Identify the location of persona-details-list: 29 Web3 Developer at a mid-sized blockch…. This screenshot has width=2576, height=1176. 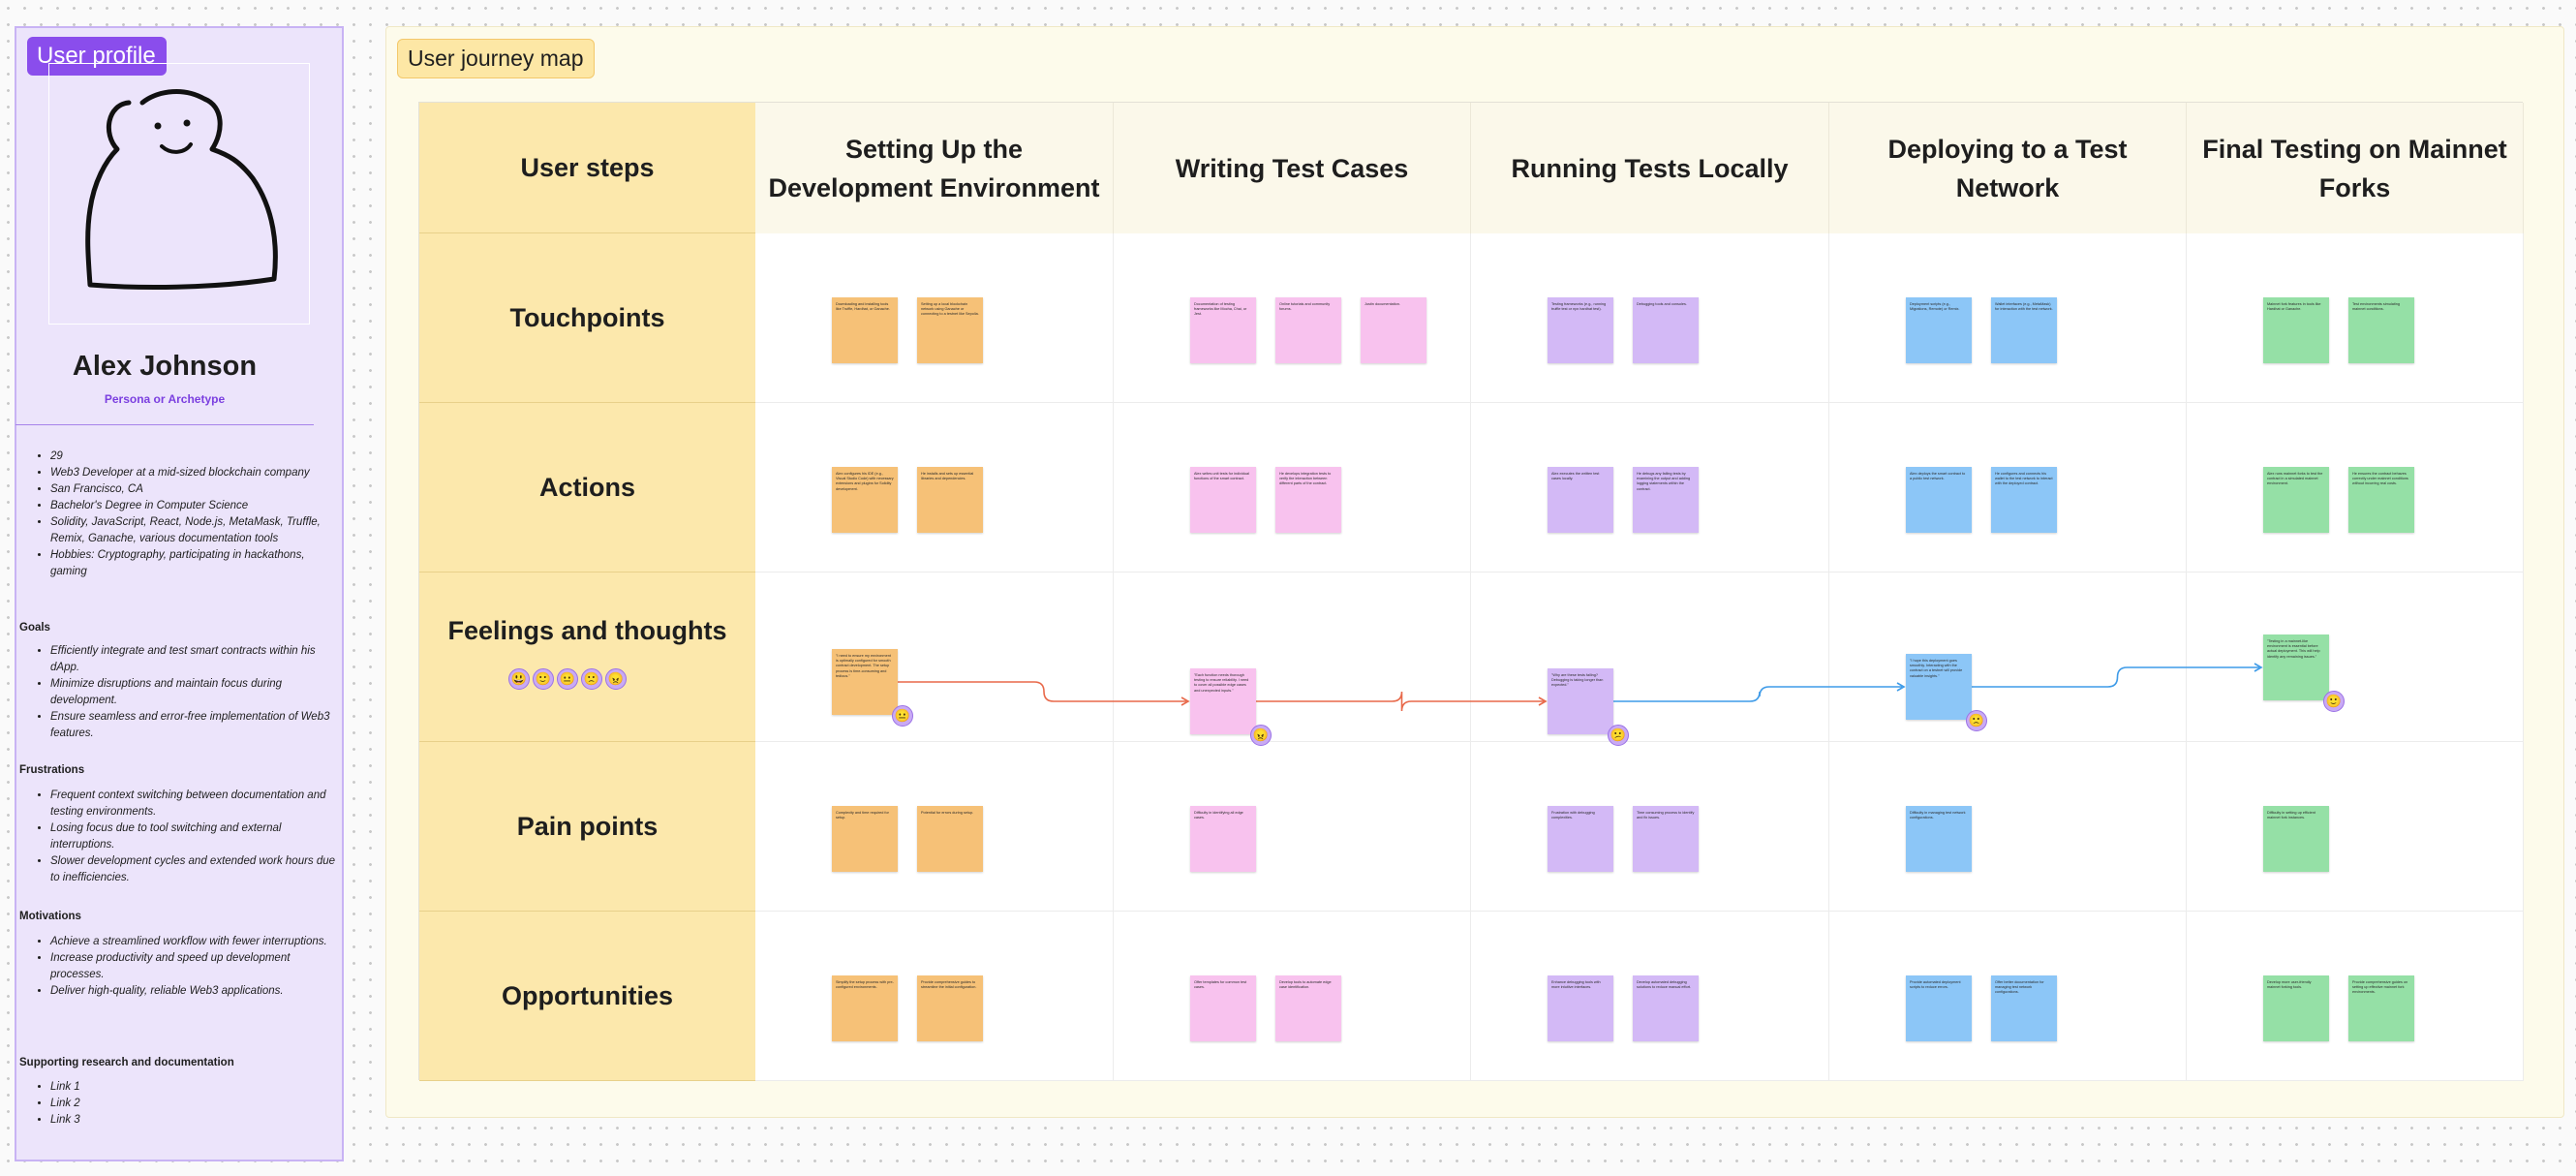
(189, 514).